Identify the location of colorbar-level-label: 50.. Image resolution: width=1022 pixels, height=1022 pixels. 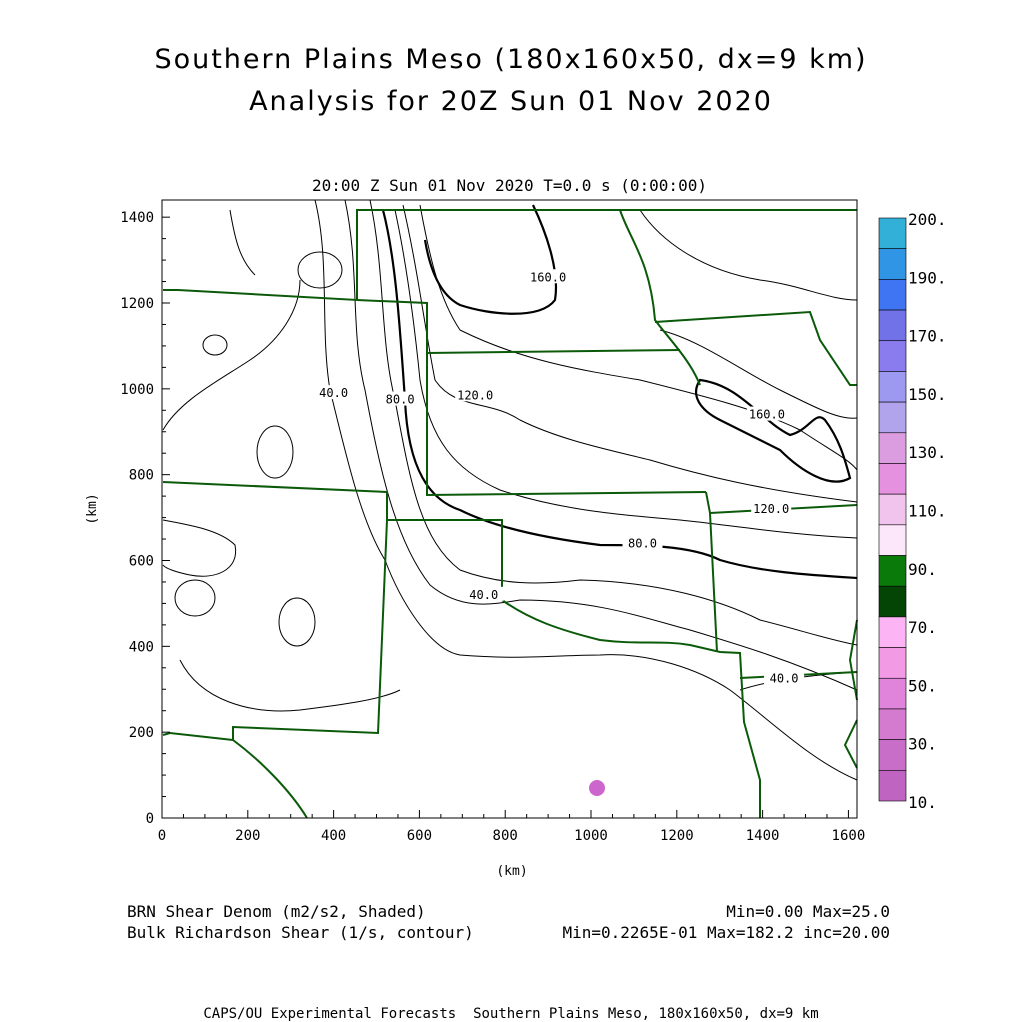
(922, 685).